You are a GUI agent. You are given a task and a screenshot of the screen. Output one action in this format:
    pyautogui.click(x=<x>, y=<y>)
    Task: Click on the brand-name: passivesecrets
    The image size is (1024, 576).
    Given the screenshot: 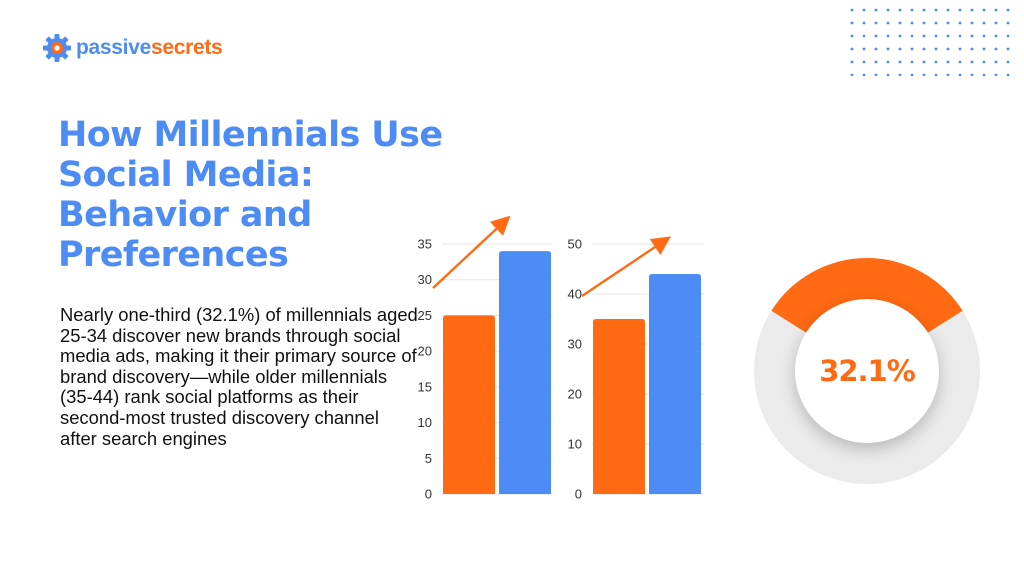 What is the action you would take?
    pyautogui.click(x=149, y=48)
    